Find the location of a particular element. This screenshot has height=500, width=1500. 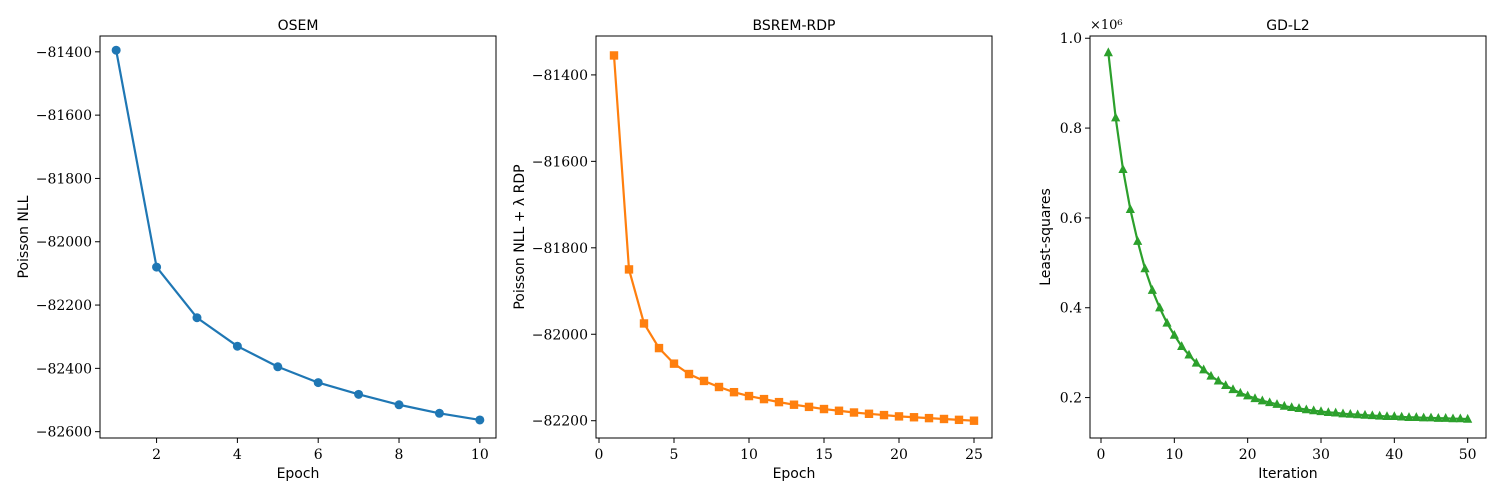

y-tick-label: 0.2 is located at coordinates (1071, 399).